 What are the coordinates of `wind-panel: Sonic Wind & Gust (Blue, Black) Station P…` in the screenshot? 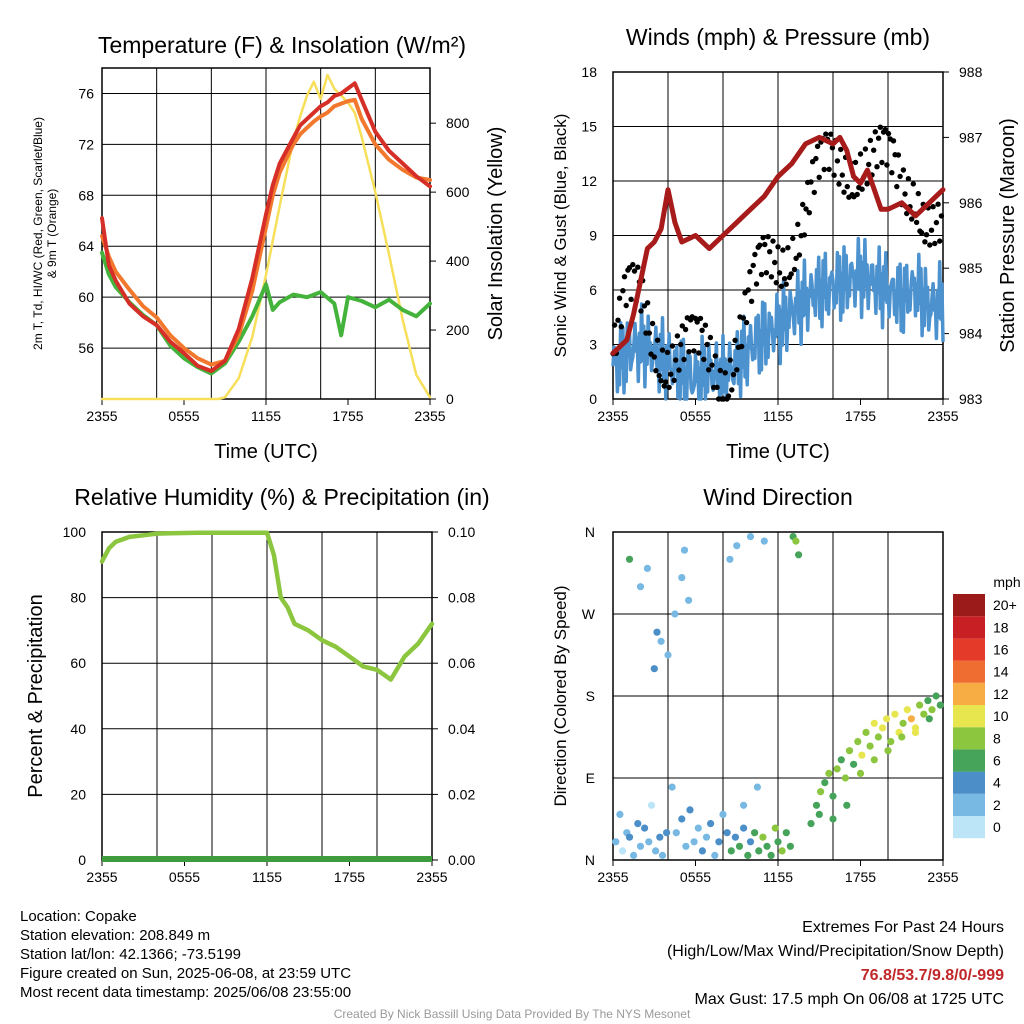 It's located at (785, 238).